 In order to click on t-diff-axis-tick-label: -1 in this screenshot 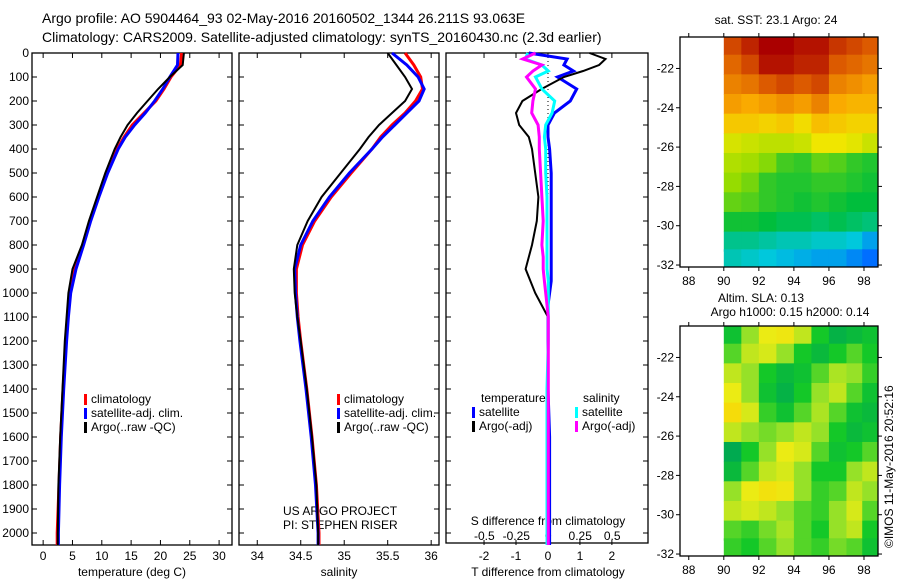, I will do `click(516, 556)`.